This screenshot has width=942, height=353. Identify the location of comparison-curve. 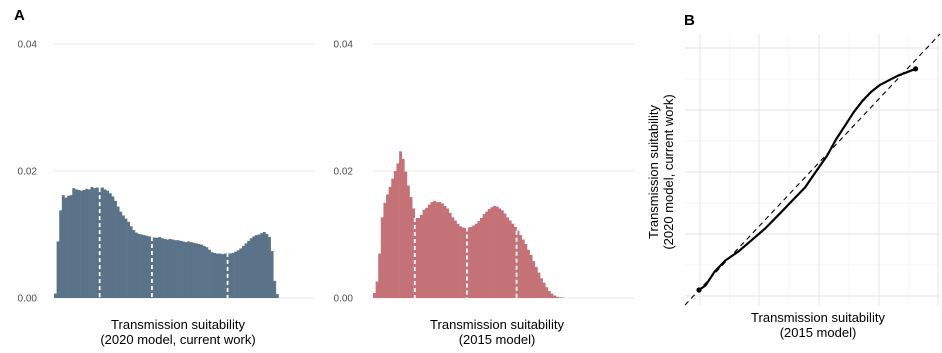
(807, 179).